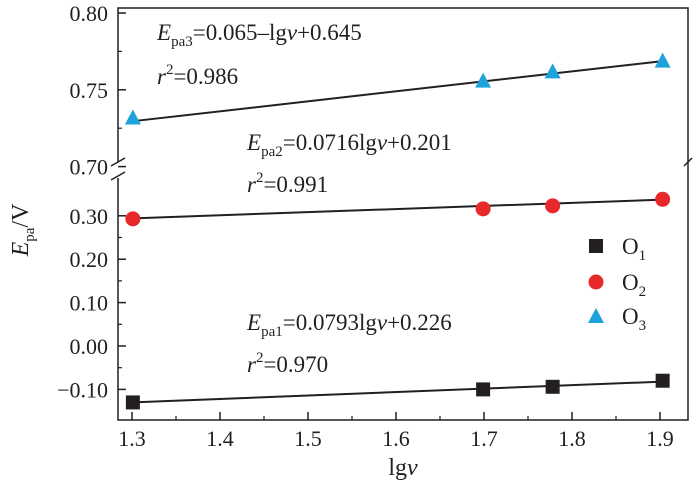  I want to click on x-tick-label: 1.8, so click(572, 438).